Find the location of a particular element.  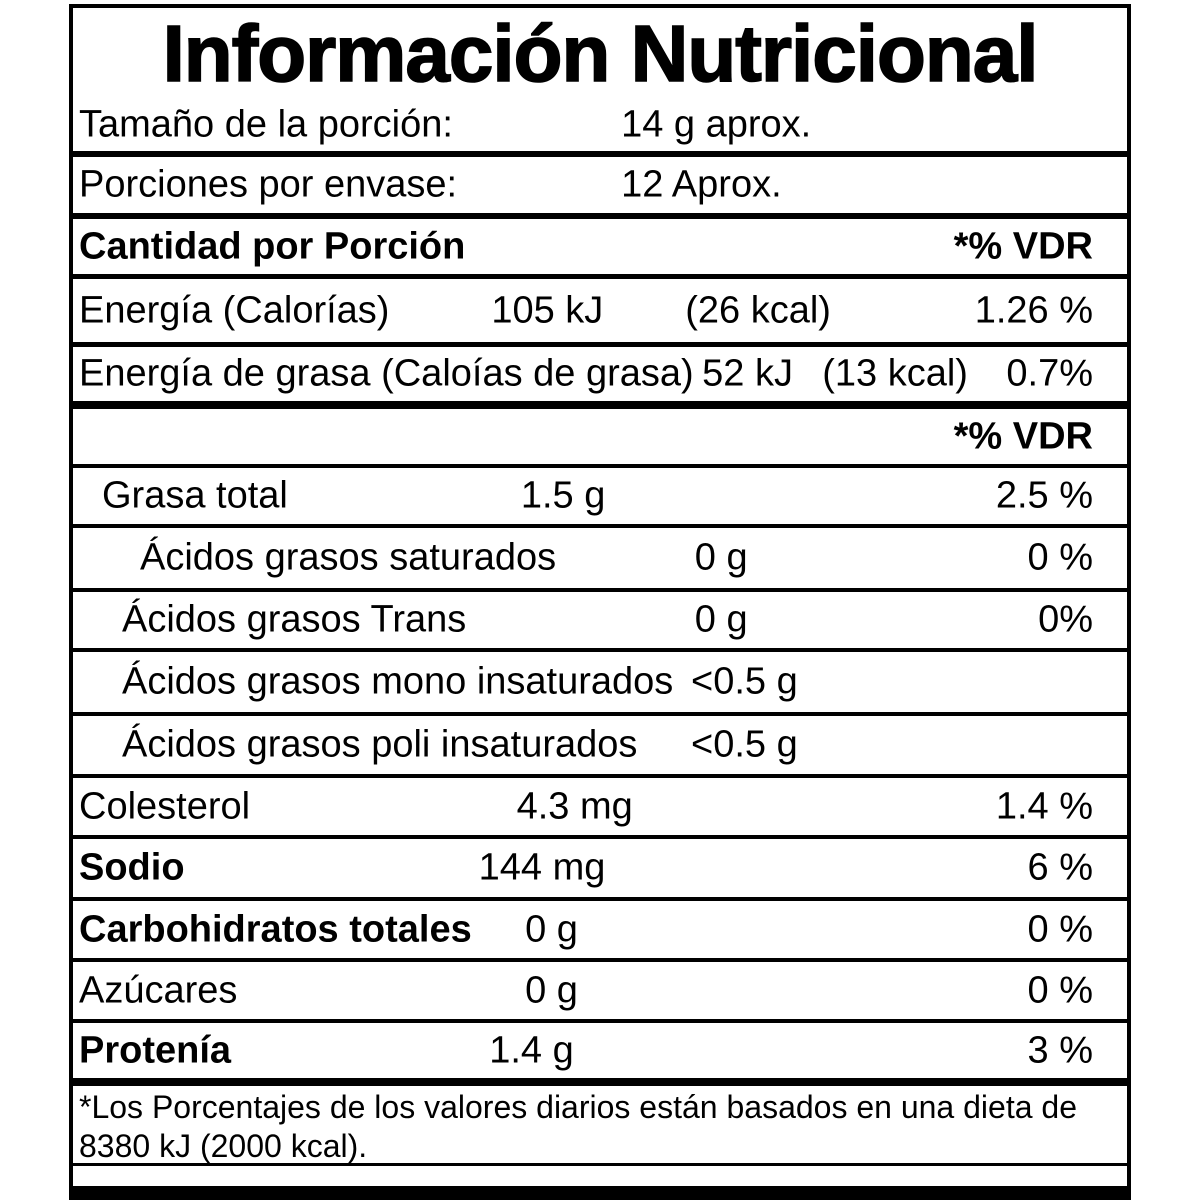

row-label: Carbohidratos totales is located at coordinates (275, 929).